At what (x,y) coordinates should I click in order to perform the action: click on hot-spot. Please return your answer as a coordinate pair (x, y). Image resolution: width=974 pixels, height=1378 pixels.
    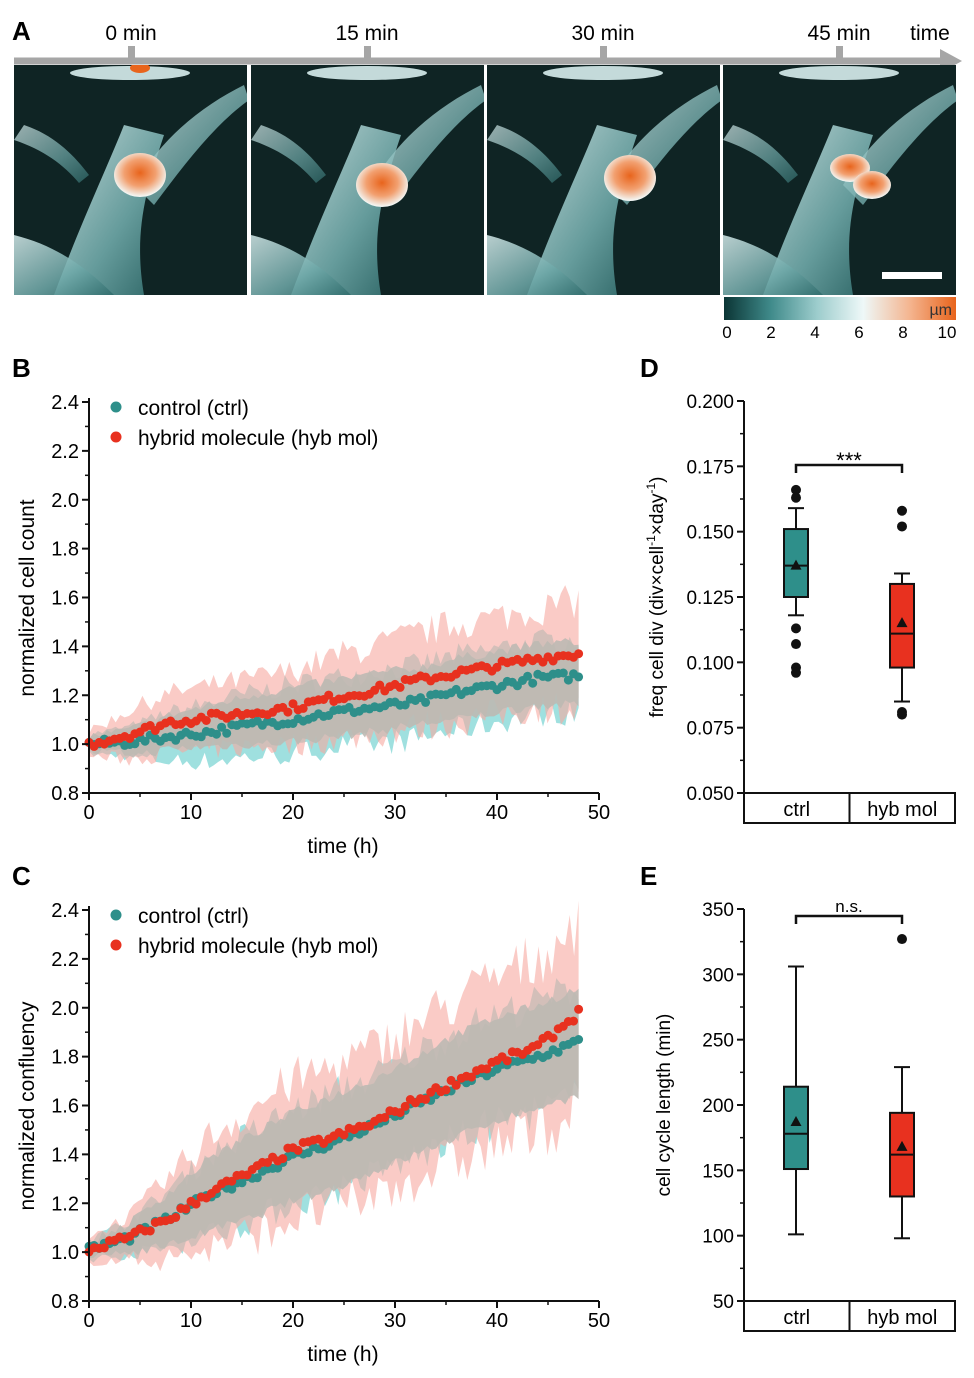
    Looking at the image, I should click on (140, 69).